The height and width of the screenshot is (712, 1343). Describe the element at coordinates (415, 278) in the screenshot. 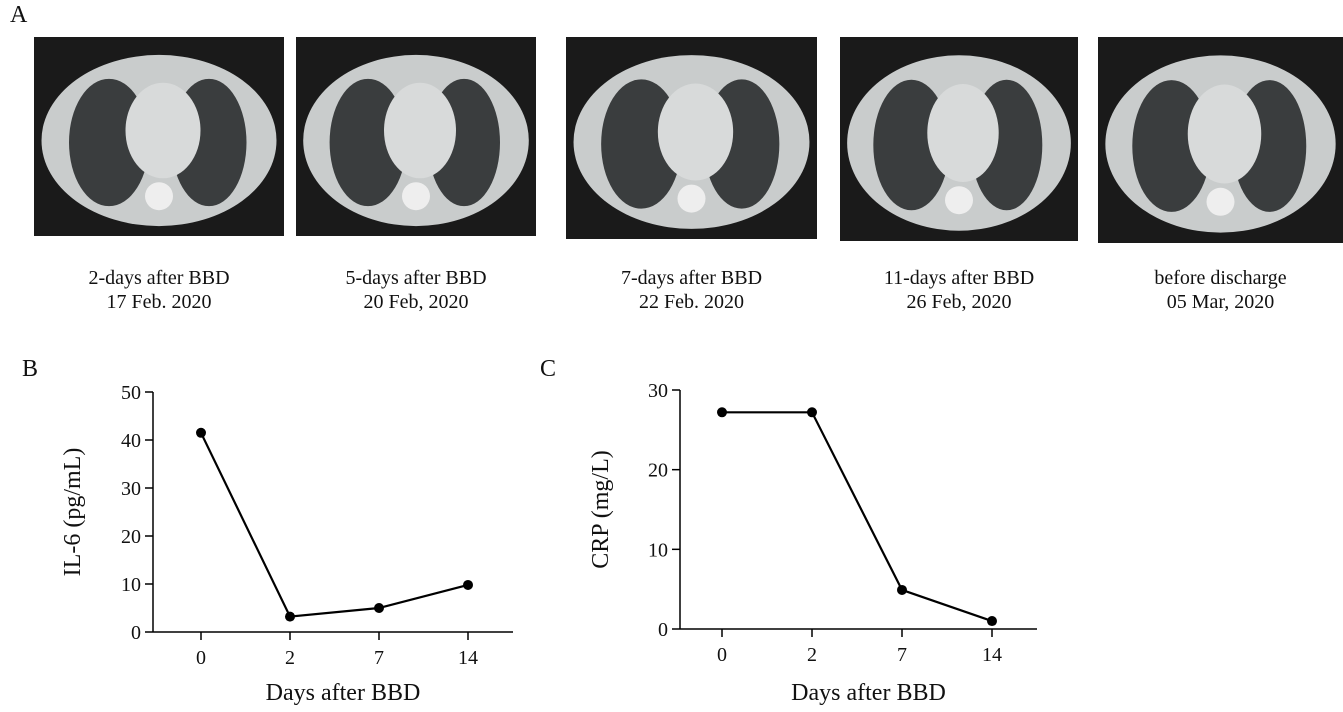

I see `ct-caption: 5-days after BBD` at that location.